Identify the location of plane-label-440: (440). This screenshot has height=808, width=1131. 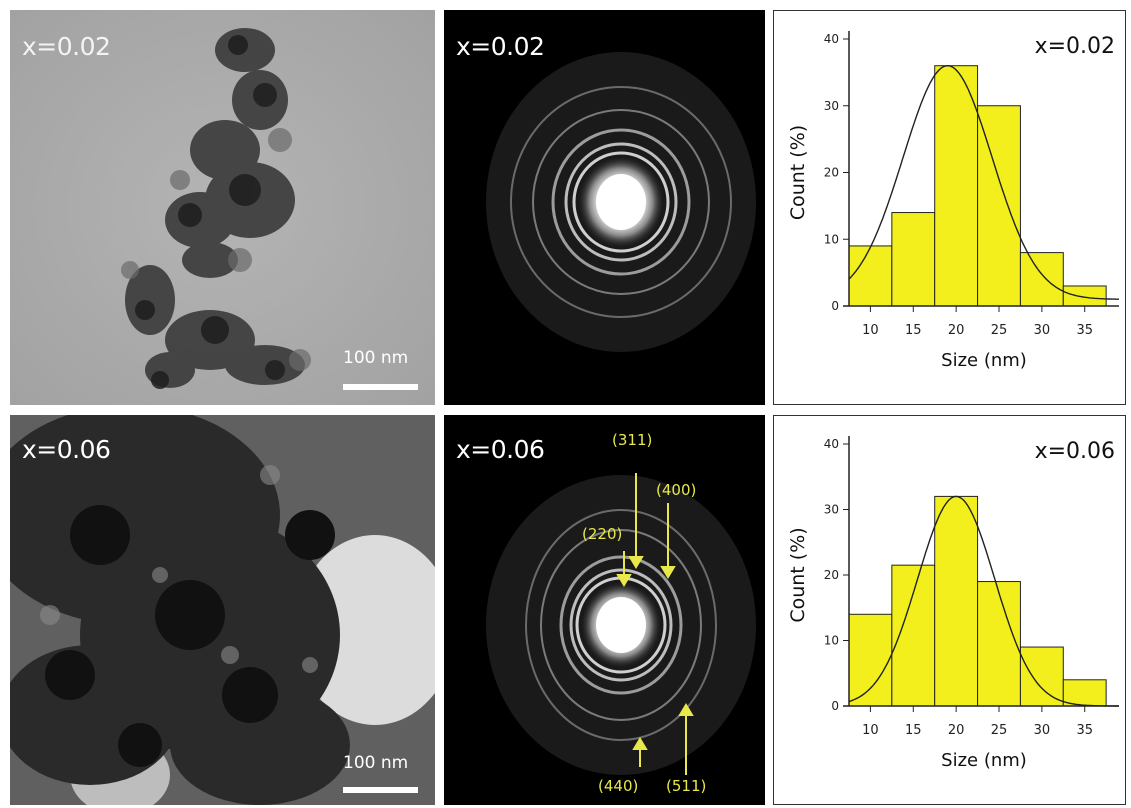
(618, 786).